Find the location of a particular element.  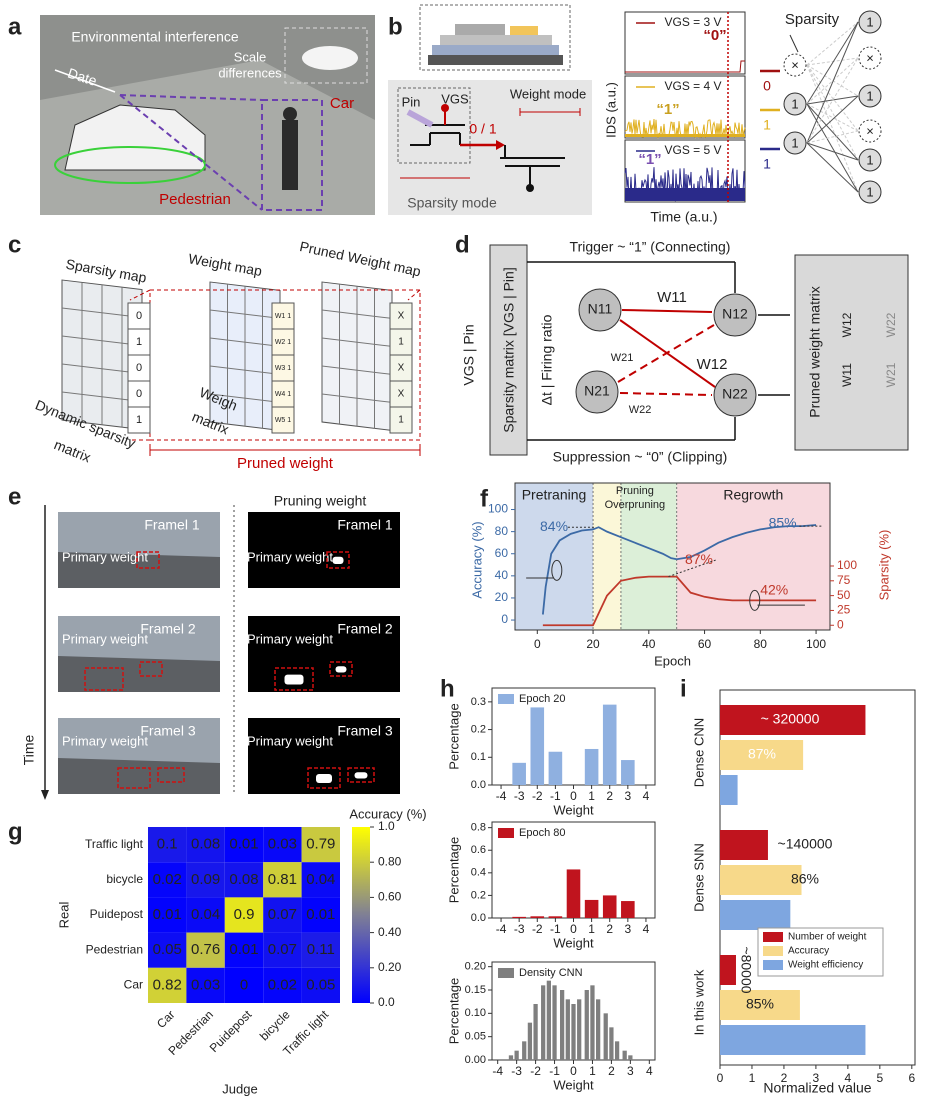

label: N11 is located at coordinates (600, 309).